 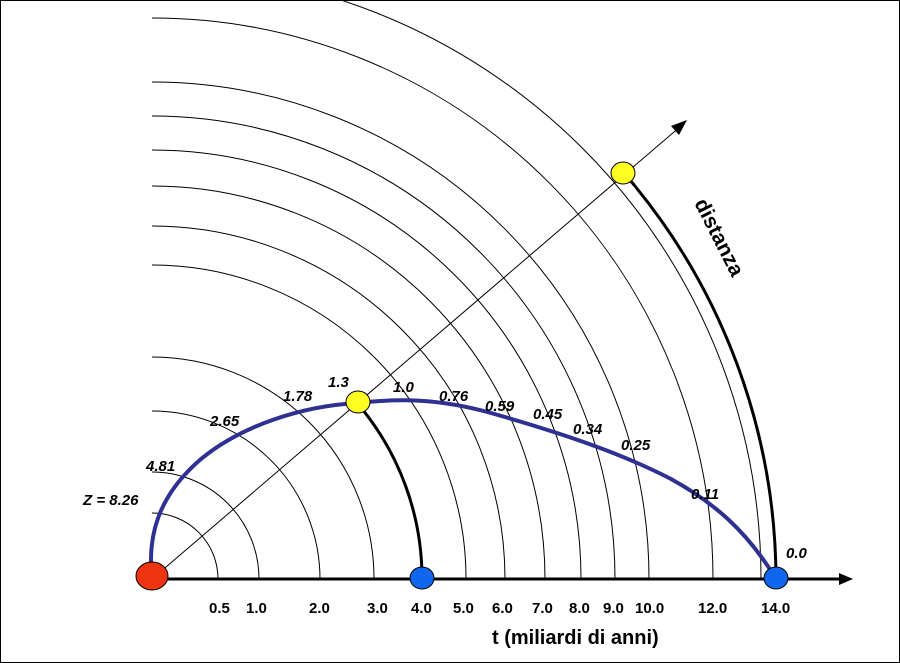 I want to click on redshift-label: Z = 8.26, so click(x=110, y=500).